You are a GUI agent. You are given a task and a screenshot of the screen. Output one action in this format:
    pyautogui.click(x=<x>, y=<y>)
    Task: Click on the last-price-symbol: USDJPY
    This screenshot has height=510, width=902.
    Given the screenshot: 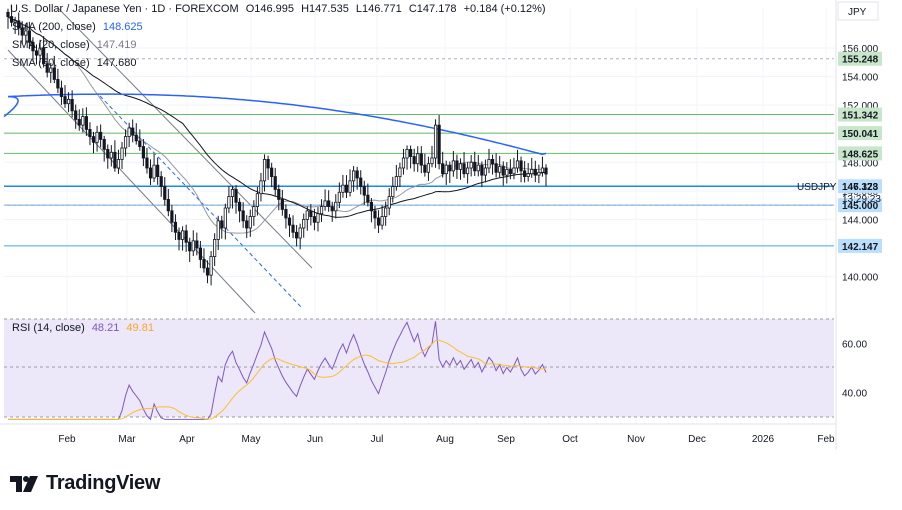 What is the action you would take?
    pyautogui.click(x=817, y=187)
    